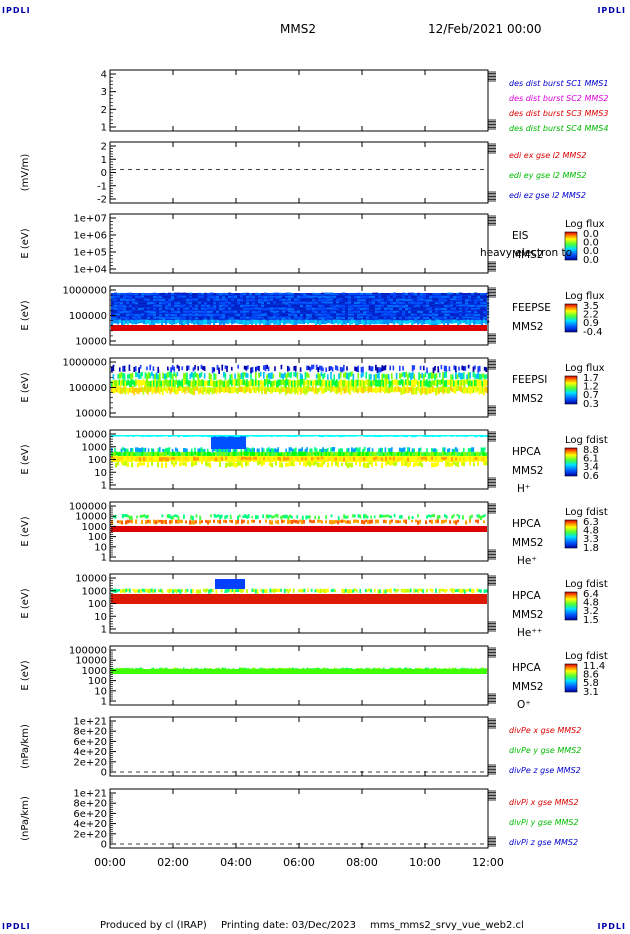 The height and width of the screenshot is (934, 630). What do you see at coordinates (548, 175) in the screenshot?
I see `legend-entry: edi ey gse l2 MMS2` at bounding box center [548, 175].